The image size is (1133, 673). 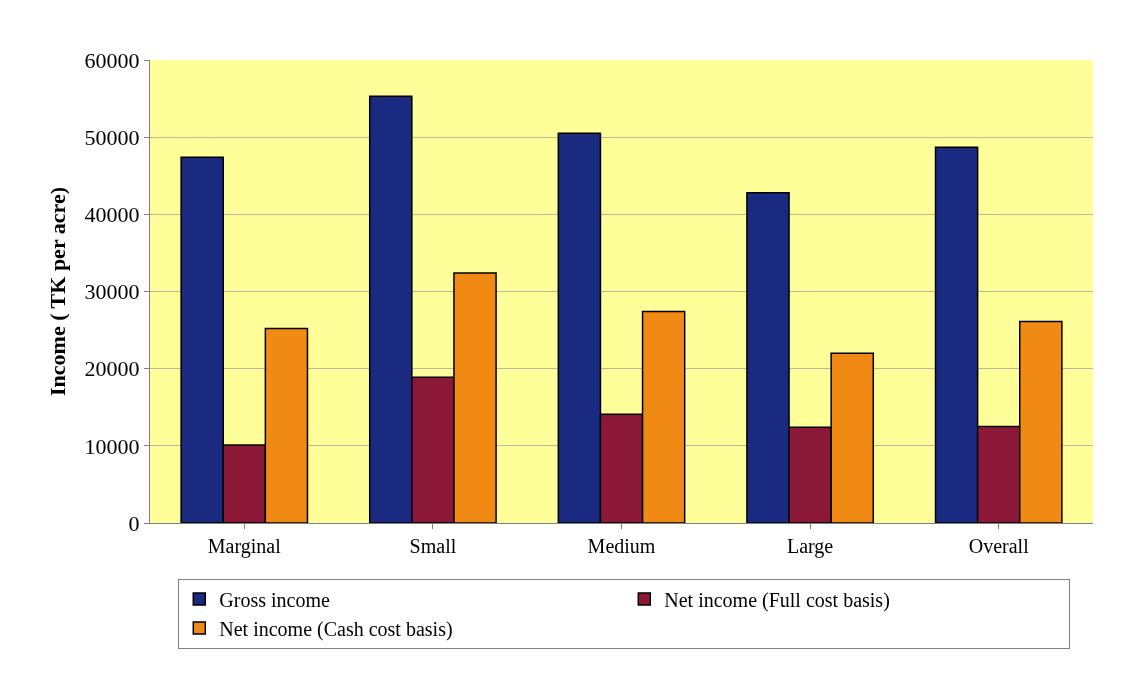 What do you see at coordinates (621, 546) in the screenshot?
I see `x-tick-label: Medium` at bounding box center [621, 546].